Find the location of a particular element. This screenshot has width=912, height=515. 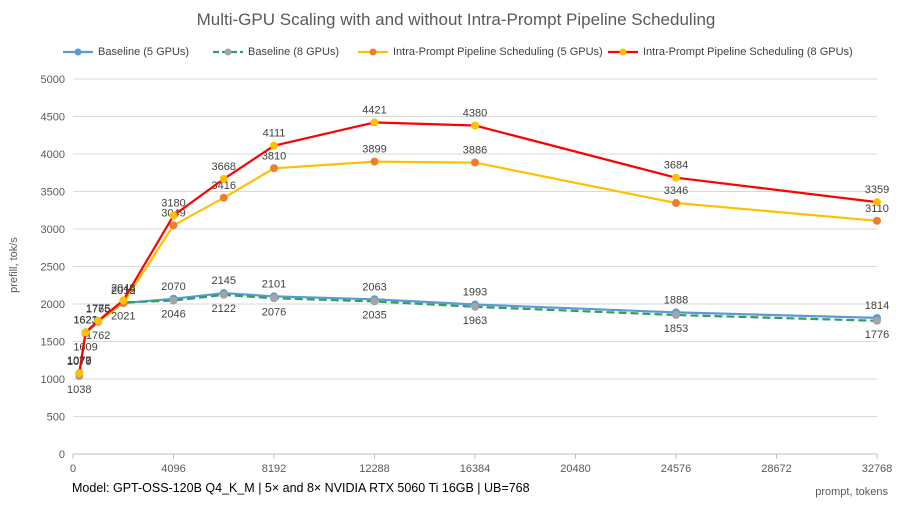

y-tick-label: 1000 is located at coordinates (53, 380).